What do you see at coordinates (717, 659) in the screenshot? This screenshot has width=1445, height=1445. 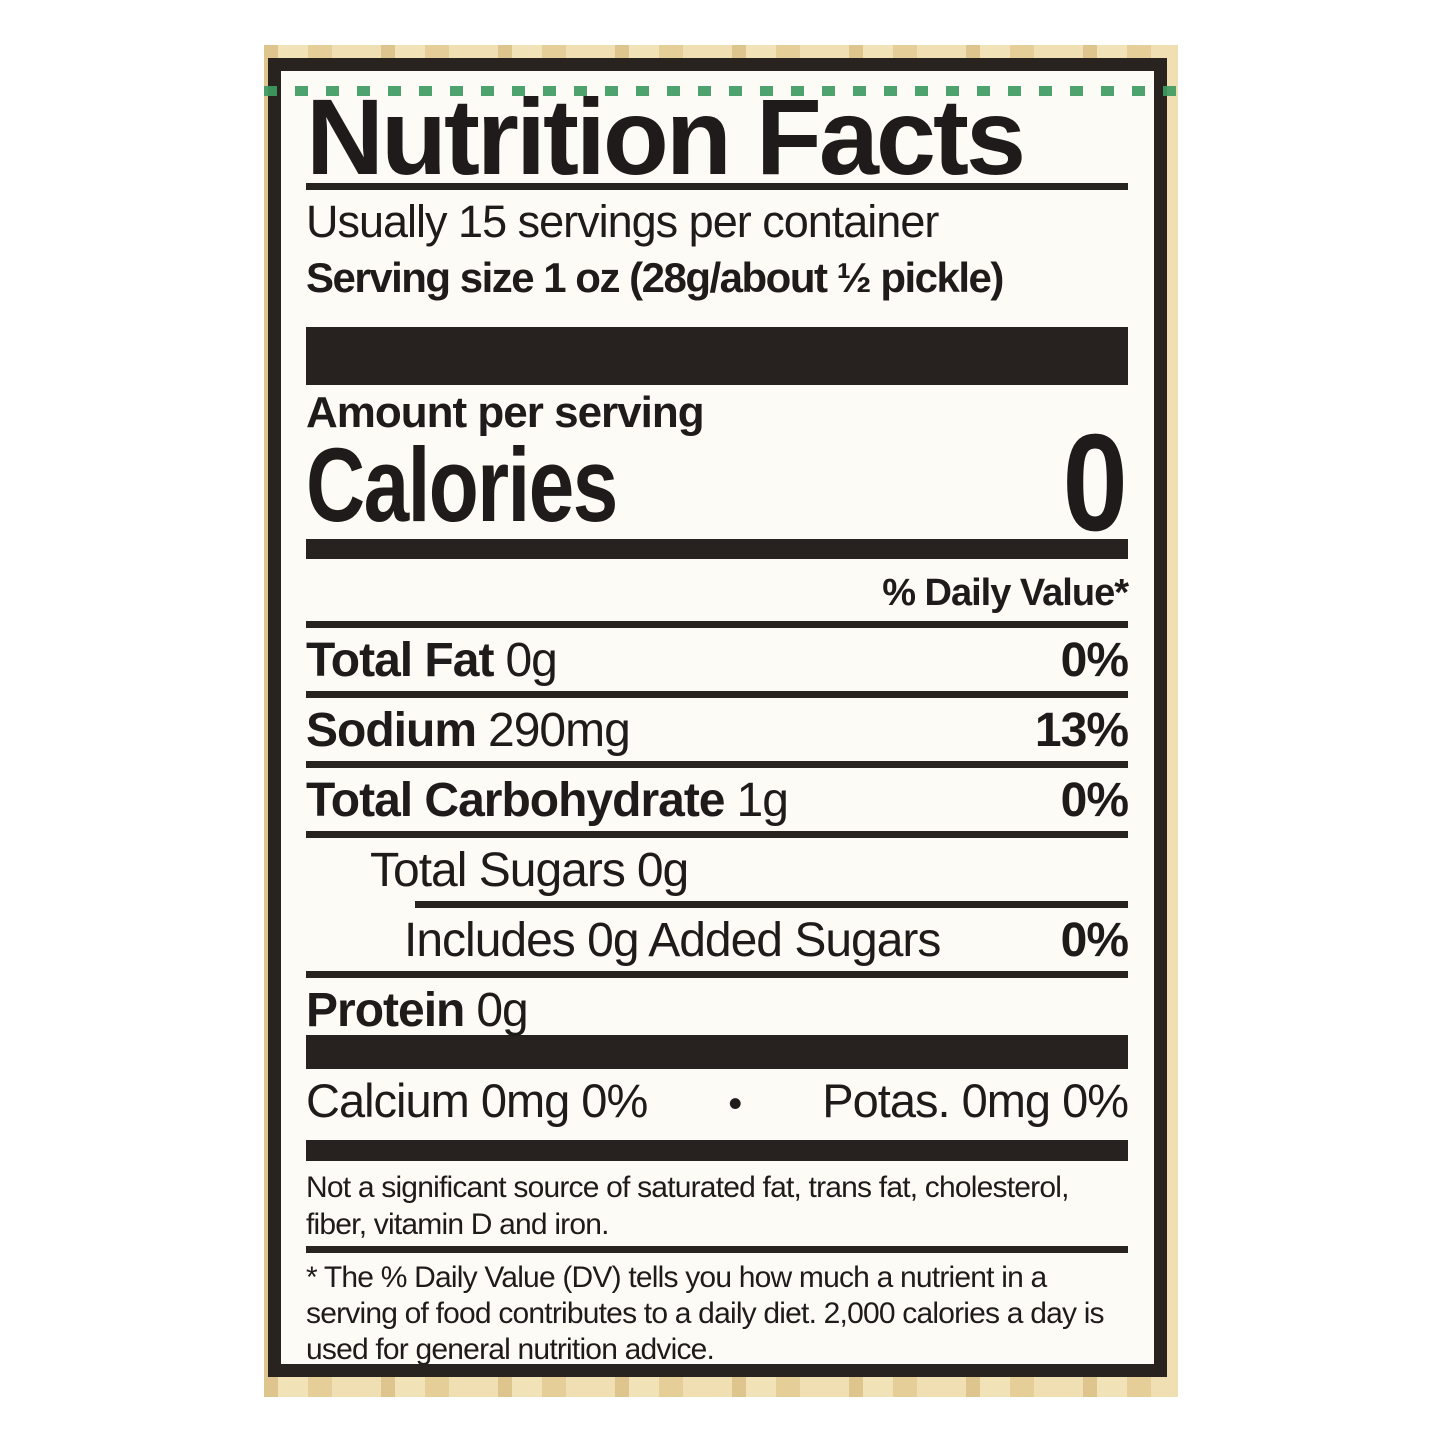 I see `nutrient-row-total-fat: Total Fat 0g 0%` at bounding box center [717, 659].